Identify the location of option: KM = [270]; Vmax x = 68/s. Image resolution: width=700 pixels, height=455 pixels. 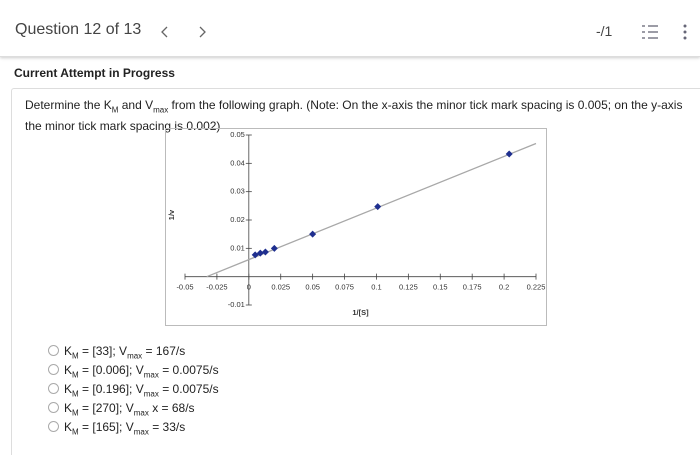
(121, 409).